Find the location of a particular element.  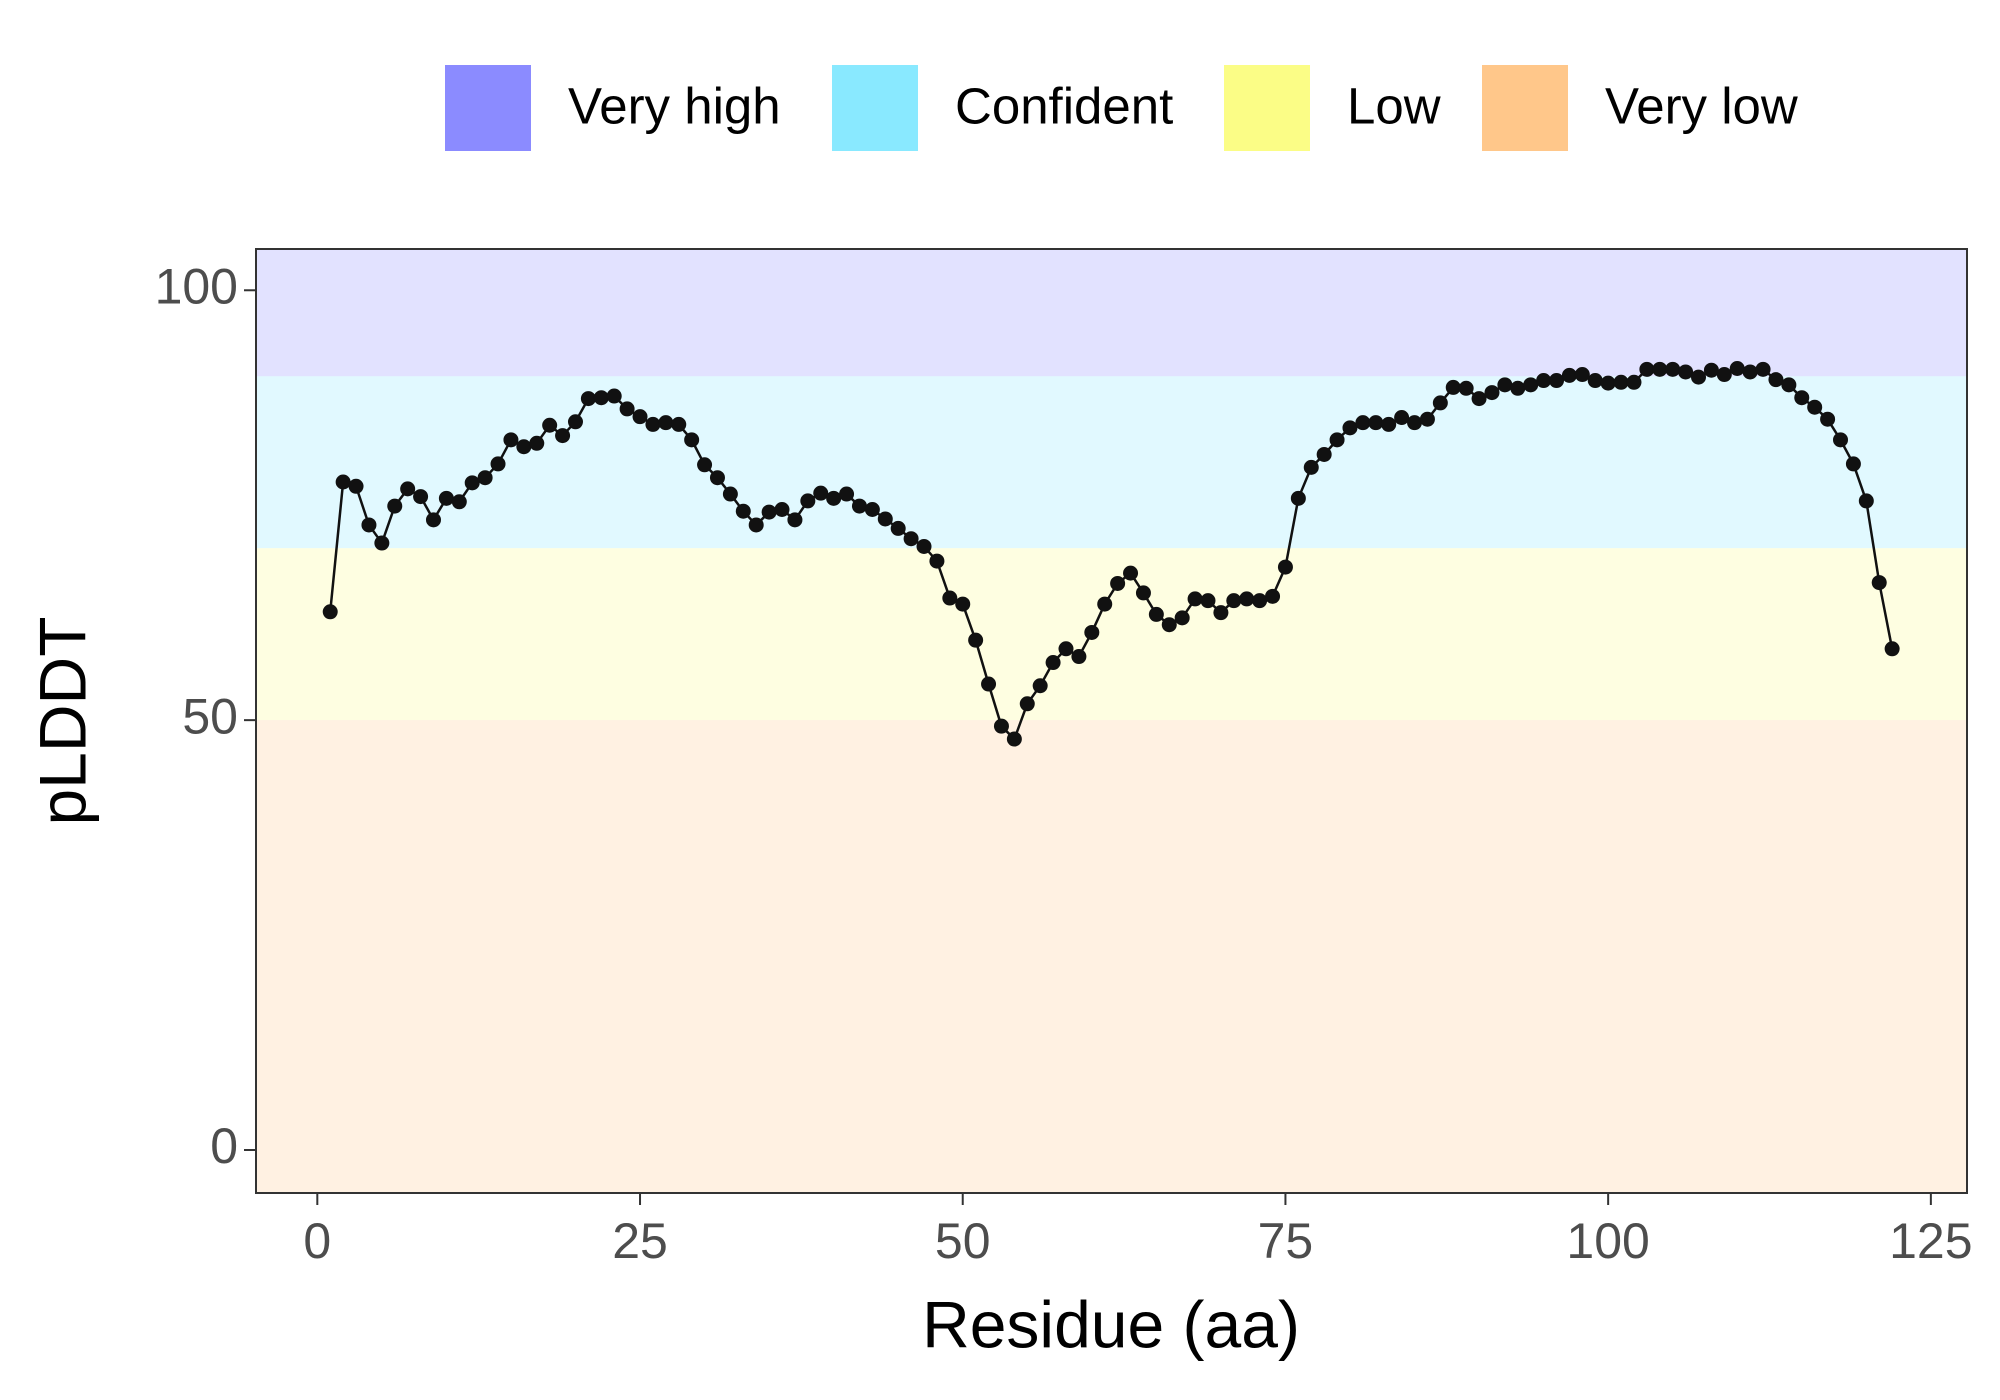

x-tick-label: 75 is located at coordinates (1286, 1241).